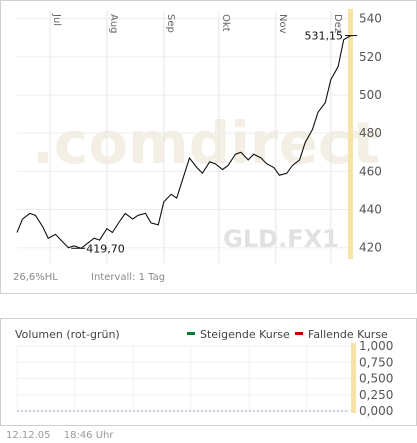  Describe the element at coordinates (376, 346) in the screenshot. I see `volume-tick-label: 1,000` at that location.